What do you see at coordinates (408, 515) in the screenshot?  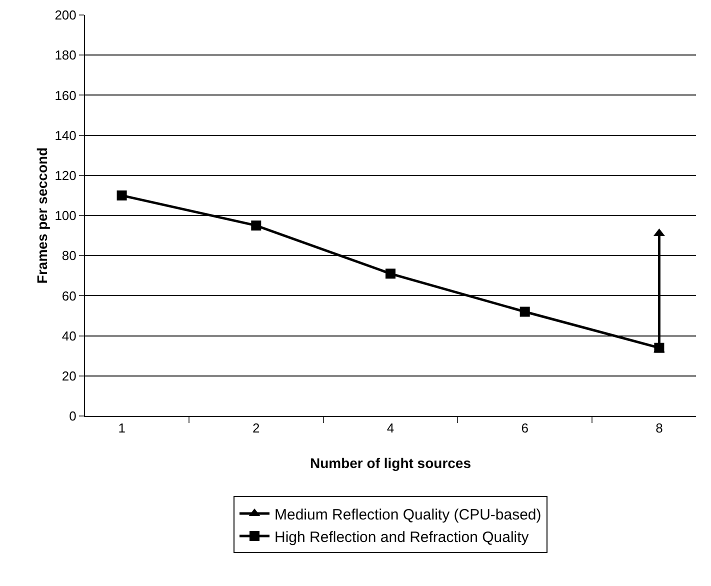 I see `legend-label: Medium Reflection Quality (CPU-based)` at bounding box center [408, 515].